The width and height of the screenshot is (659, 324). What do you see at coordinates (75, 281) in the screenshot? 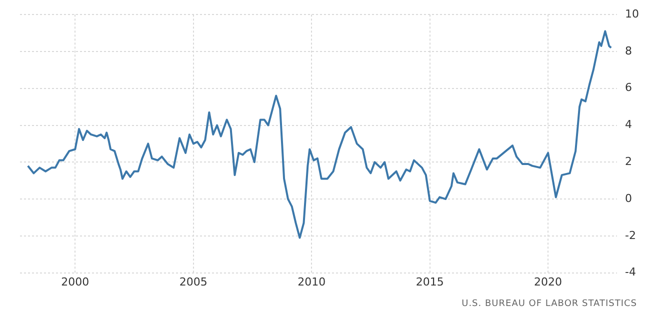
I see `x-tick-label: 2000` at bounding box center [75, 281].